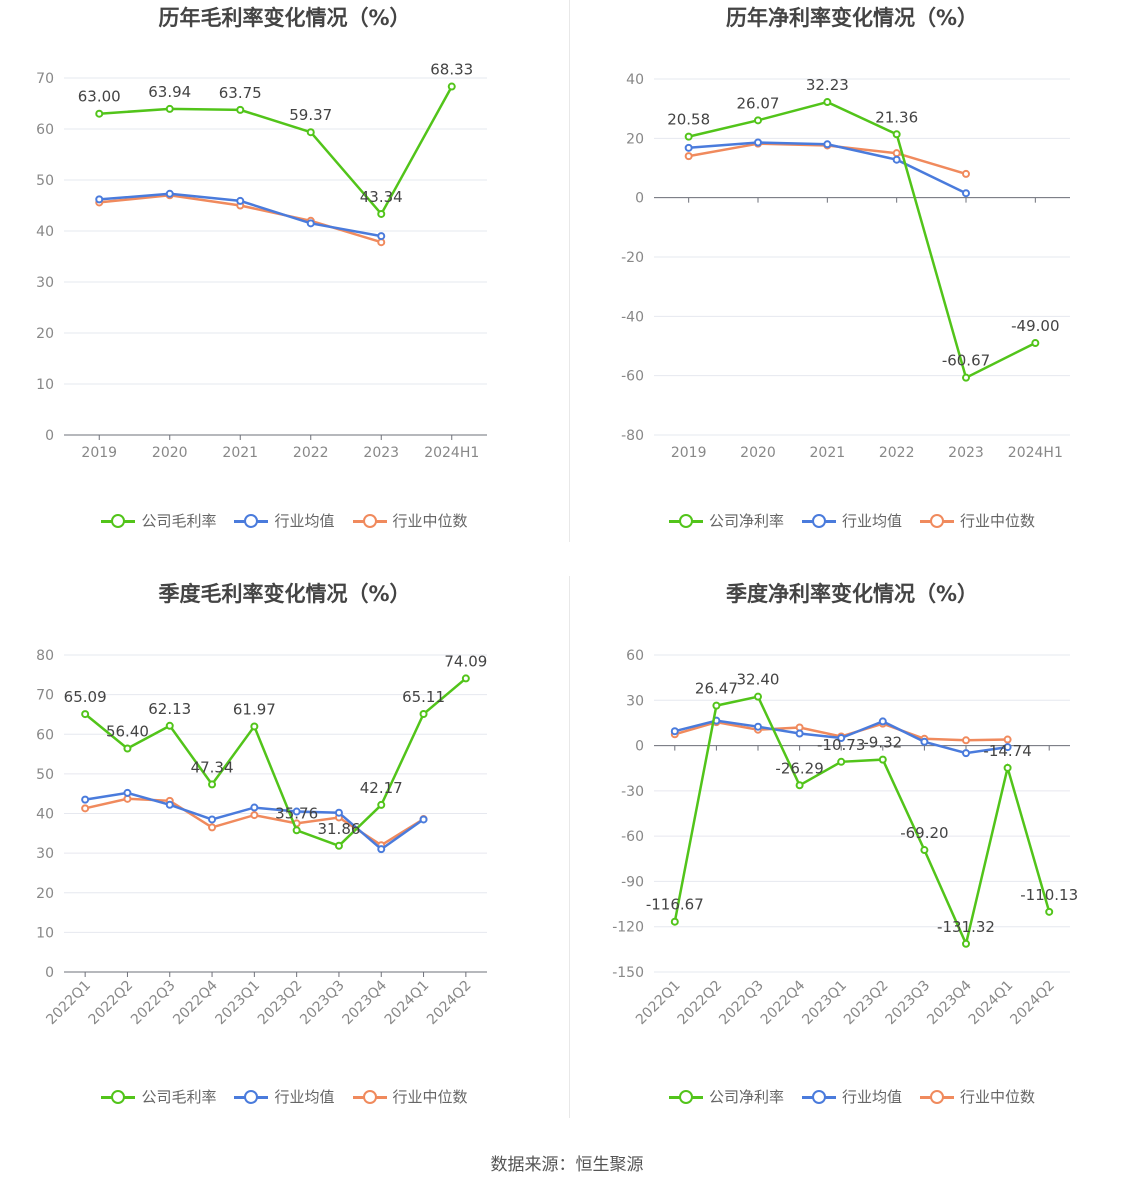  I want to click on data-label: -49.00, so click(1035, 326).